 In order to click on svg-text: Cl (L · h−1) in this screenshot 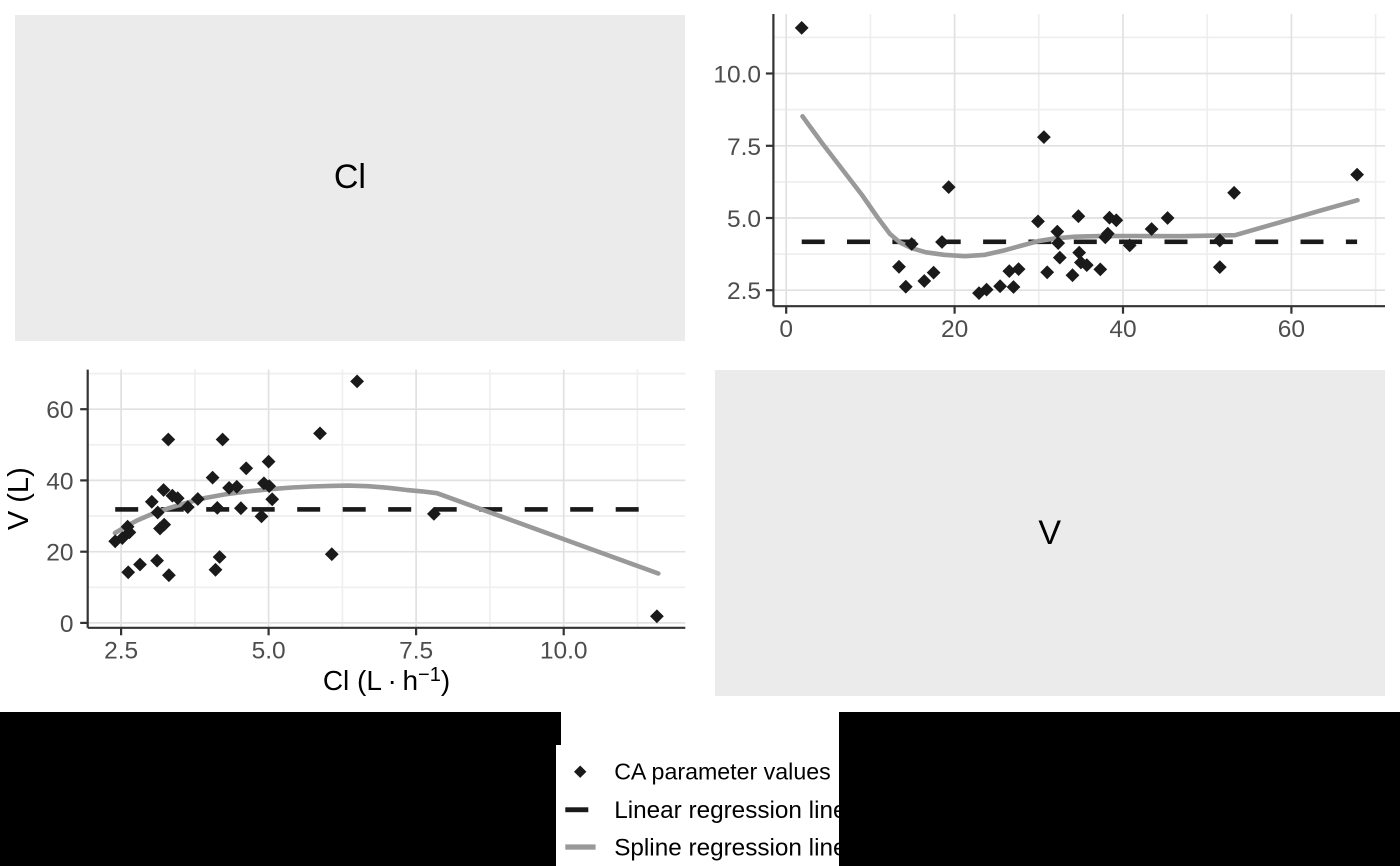, I will do `click(386, 680)`.